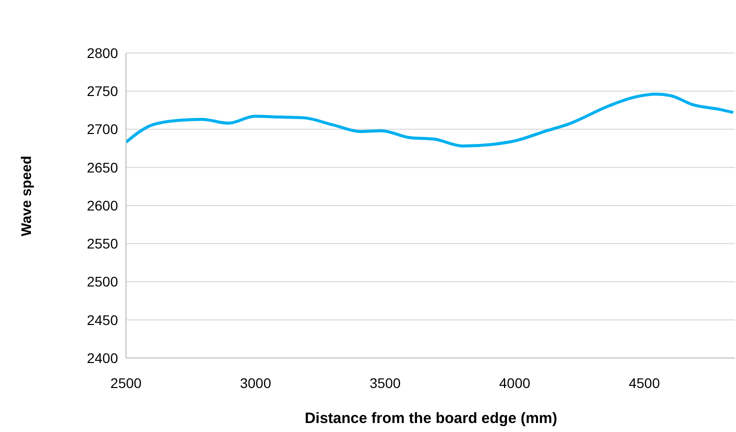  Describe the element at coordinates (430, 120) in the screenshot. I see `line-series` at that location.